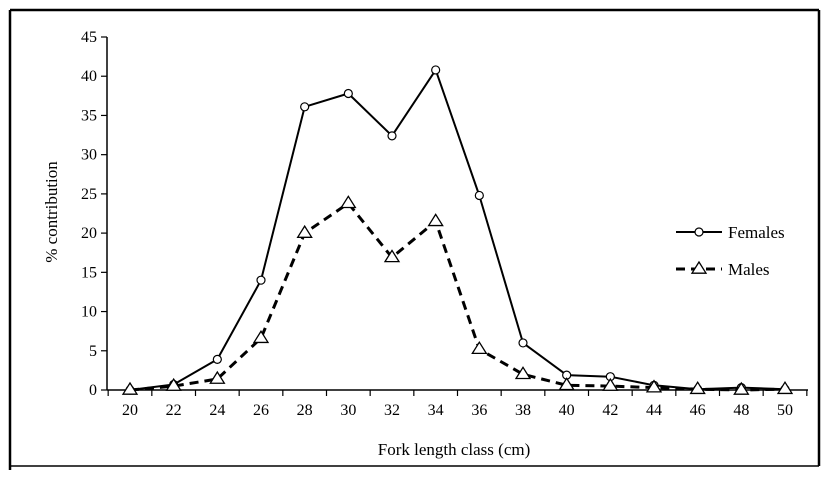 This screenshot has height=483, width=822. Describe the element at coordinates (654, 410) in the screenshot. I see `x-tick-label: 44` at that location.